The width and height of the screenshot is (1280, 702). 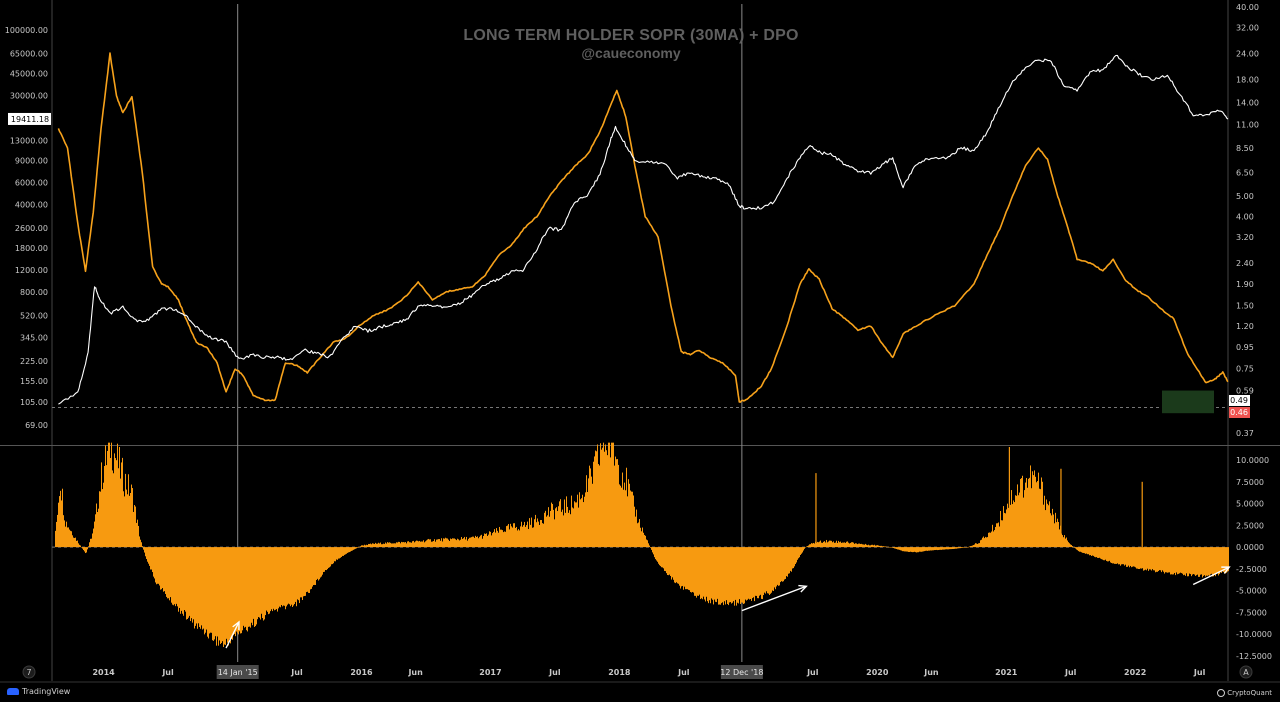 I want to click on tradingview-brand: TradingView, so click(x=38, y=691).